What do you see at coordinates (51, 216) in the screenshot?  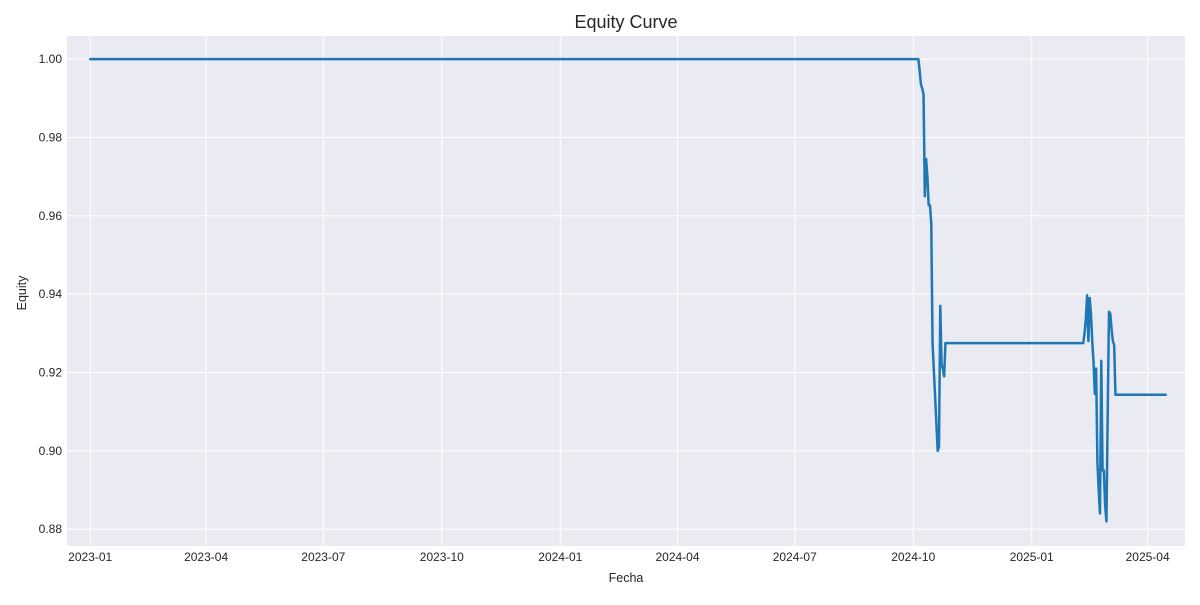 I see `y-tick-label: 0.96` at bounding box center [51, 216].